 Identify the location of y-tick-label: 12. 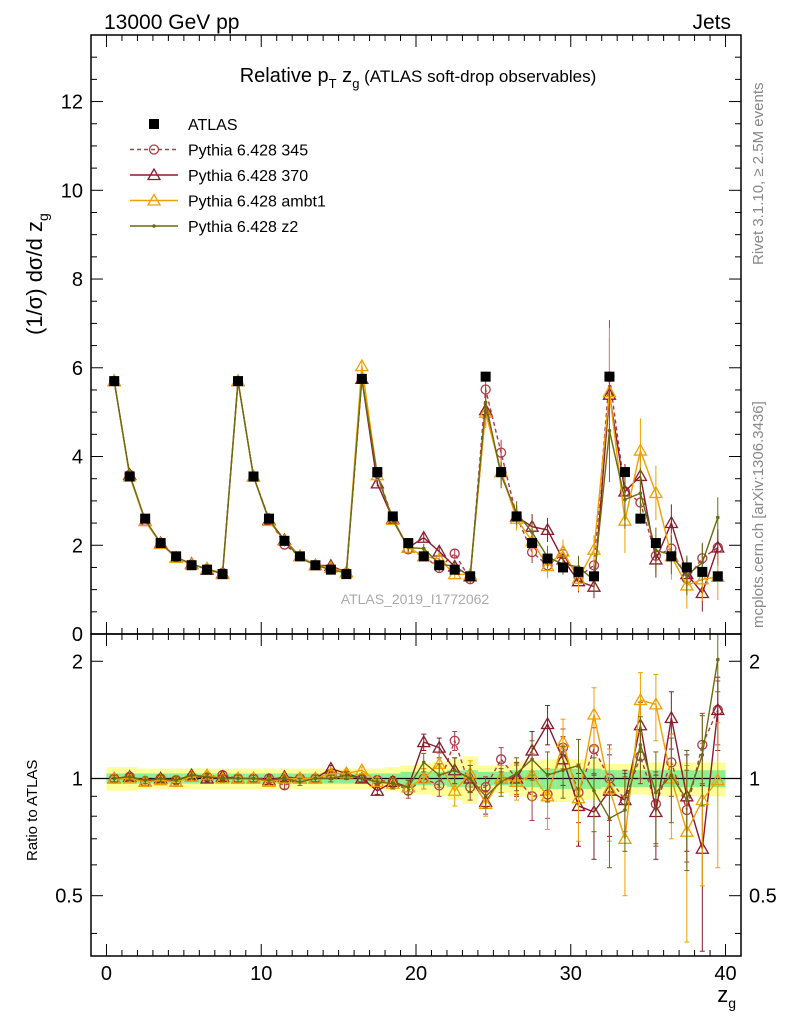
(72, 103).